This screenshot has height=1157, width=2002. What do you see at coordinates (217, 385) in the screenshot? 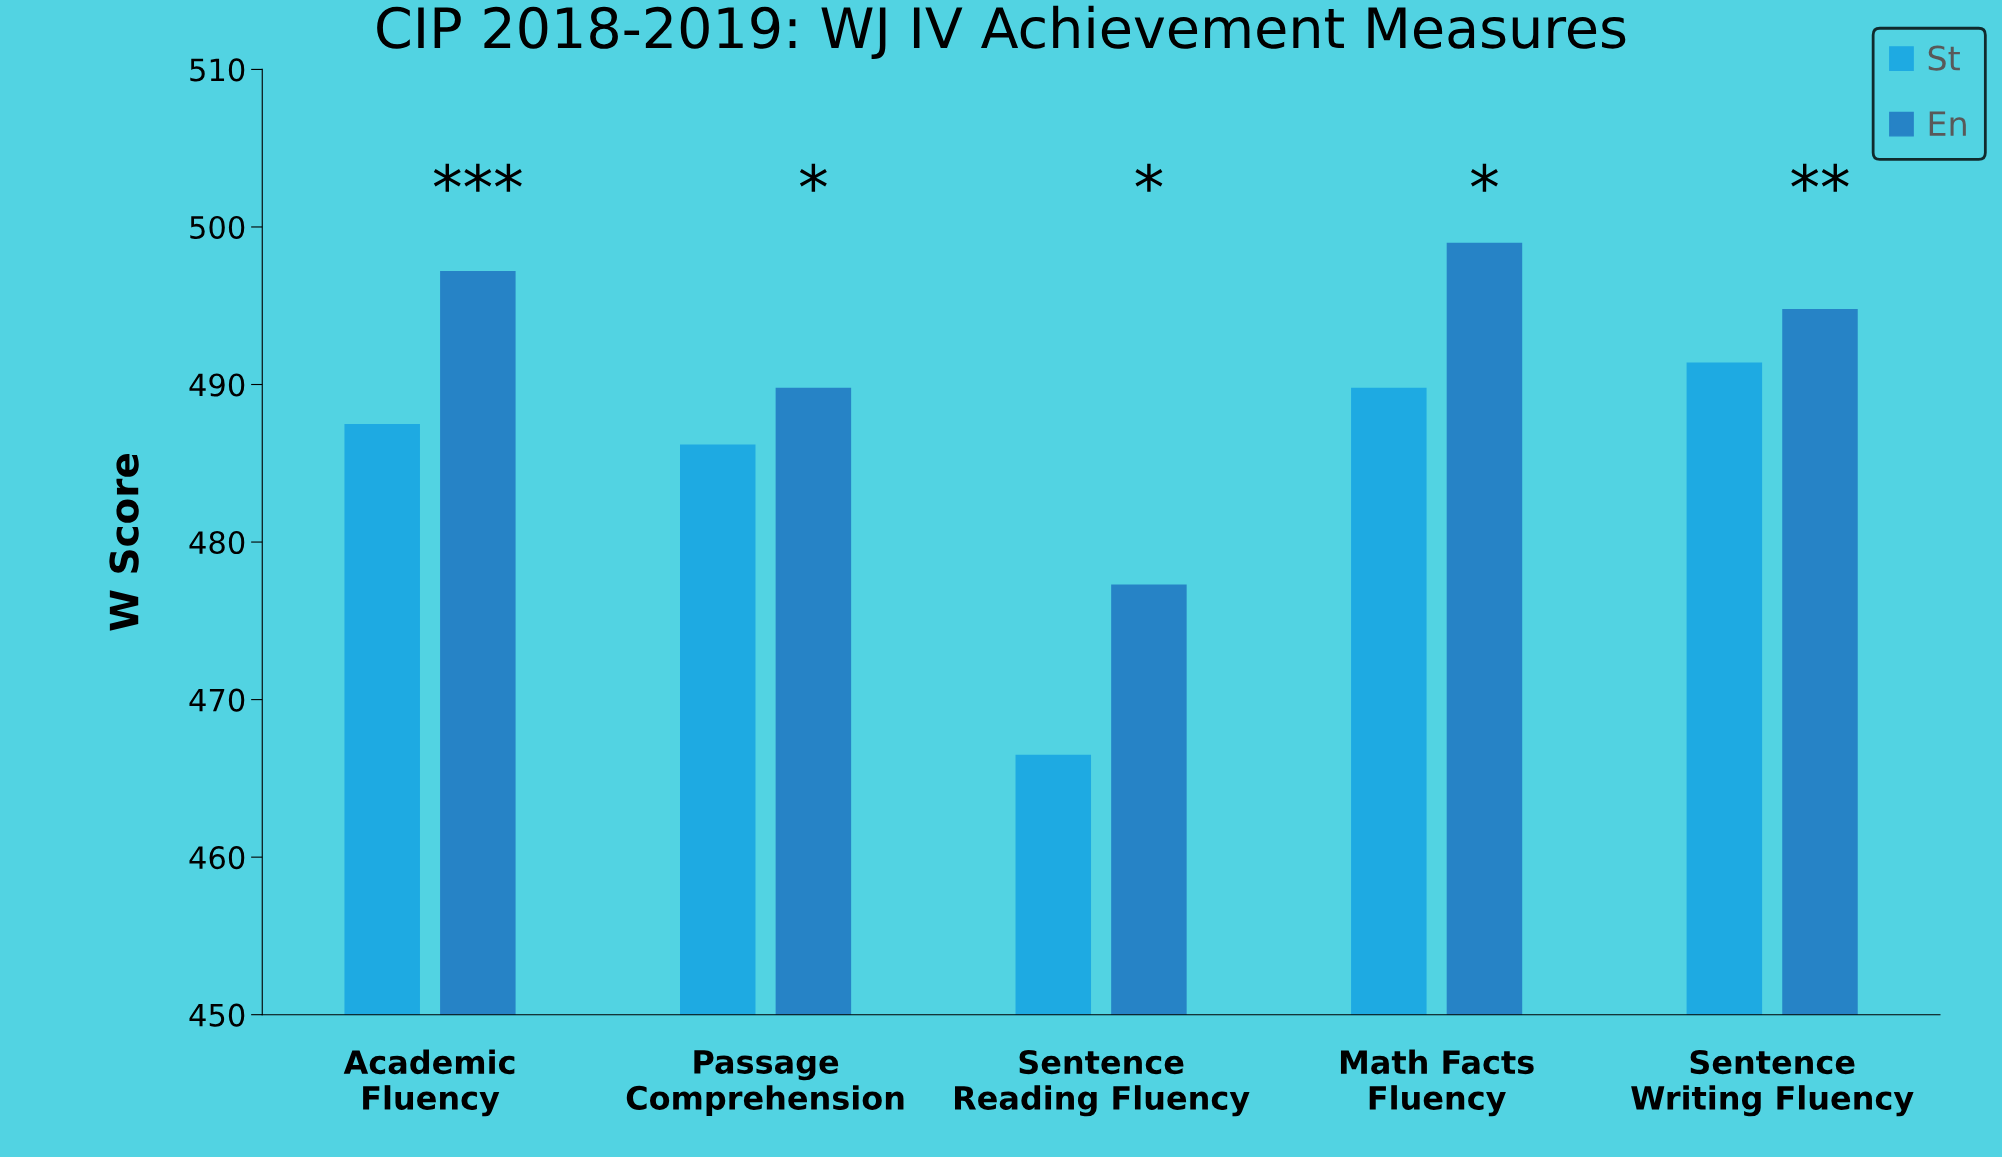
I see `y-tick-label: 490` at bounding box center [217, 385].